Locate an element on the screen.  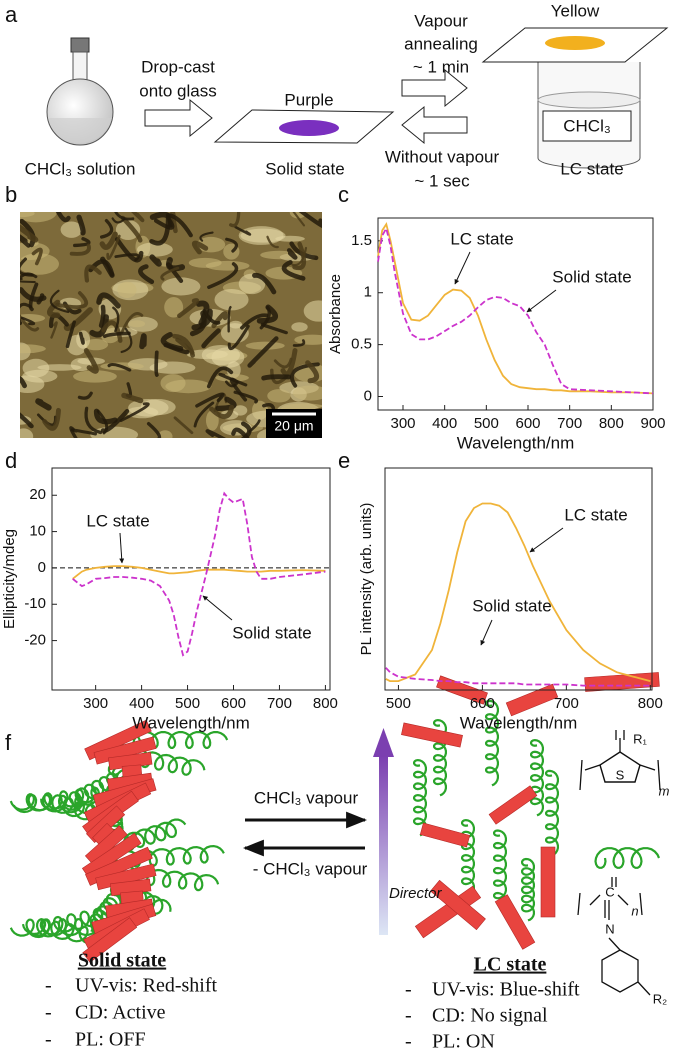
x-tick-label: 800 is located at coordinates (325, 703).